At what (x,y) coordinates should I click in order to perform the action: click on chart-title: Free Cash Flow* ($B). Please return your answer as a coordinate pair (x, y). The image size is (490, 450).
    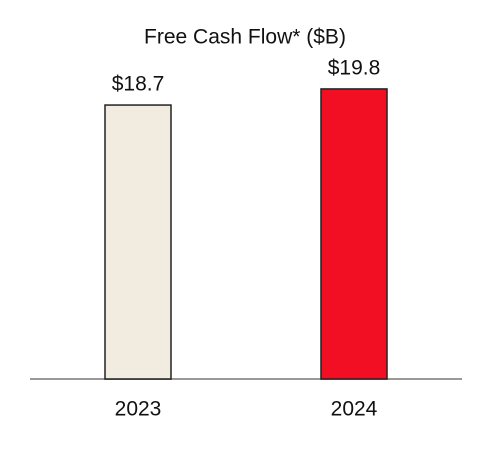
    Looking at the image, I should click on (245, 37).